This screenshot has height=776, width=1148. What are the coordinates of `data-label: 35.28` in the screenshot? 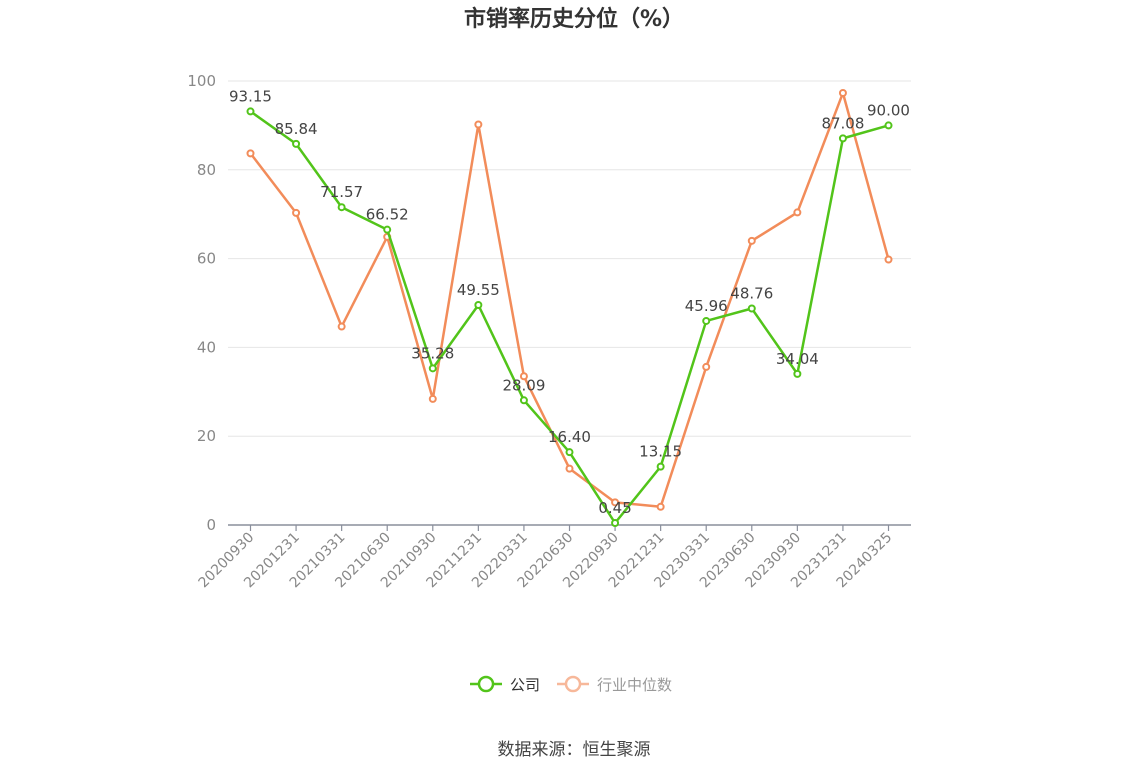 It's located at (432, 353).